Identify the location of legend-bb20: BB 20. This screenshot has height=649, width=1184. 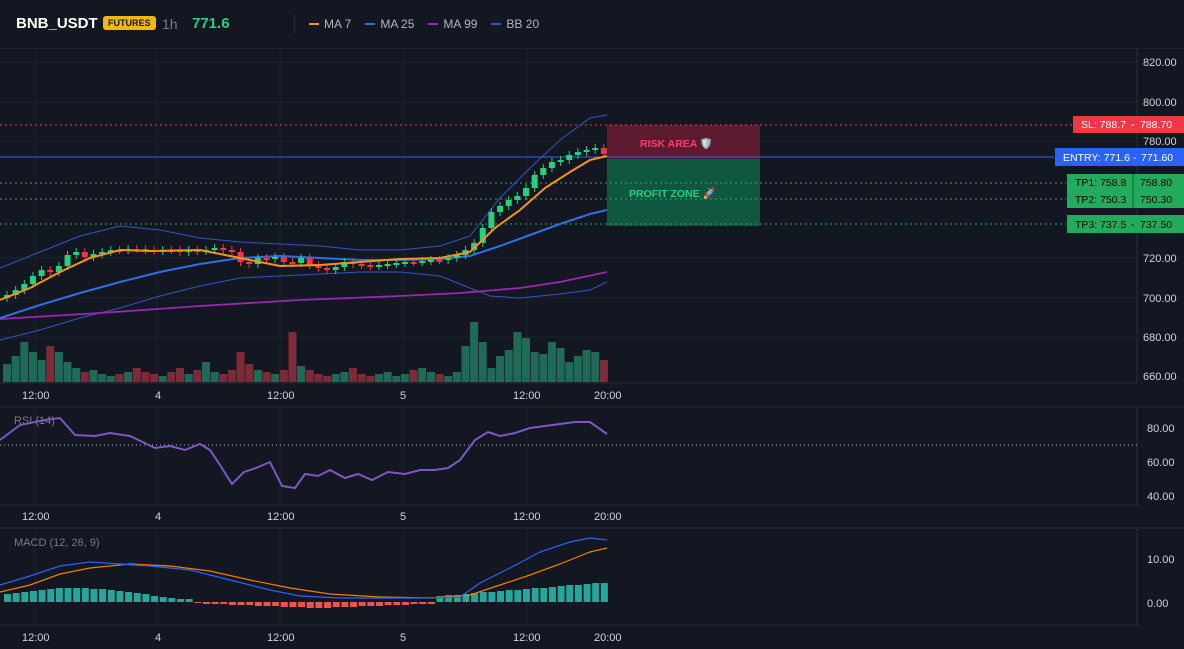
(515, 24).